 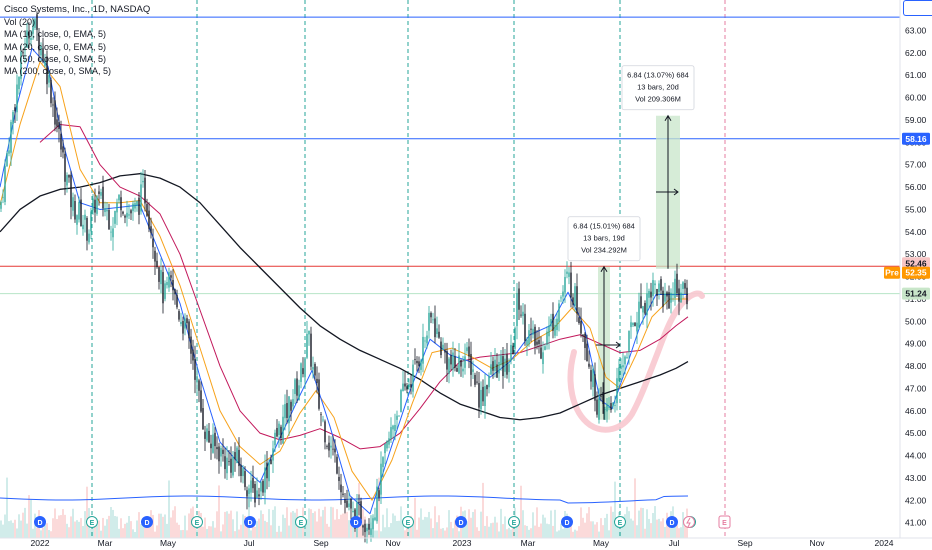 What do you see at coordinates (604, 239) in the screenshot?
I see `measure-label-box` at bounding box center [604, 239].